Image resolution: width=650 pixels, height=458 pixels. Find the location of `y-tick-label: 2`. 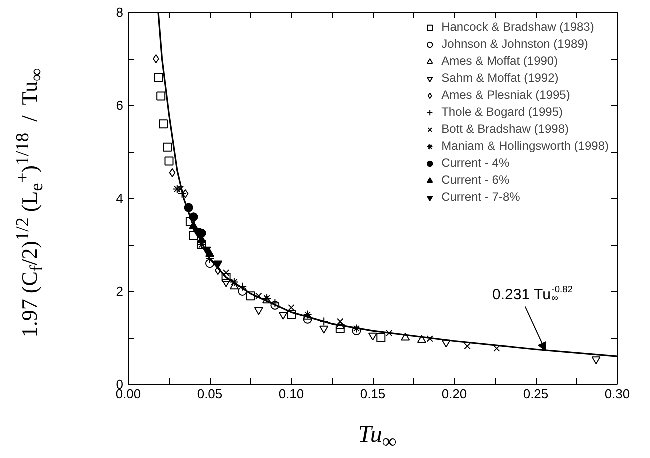

y-tick-label: 2 is located at coordinates (120, 291).